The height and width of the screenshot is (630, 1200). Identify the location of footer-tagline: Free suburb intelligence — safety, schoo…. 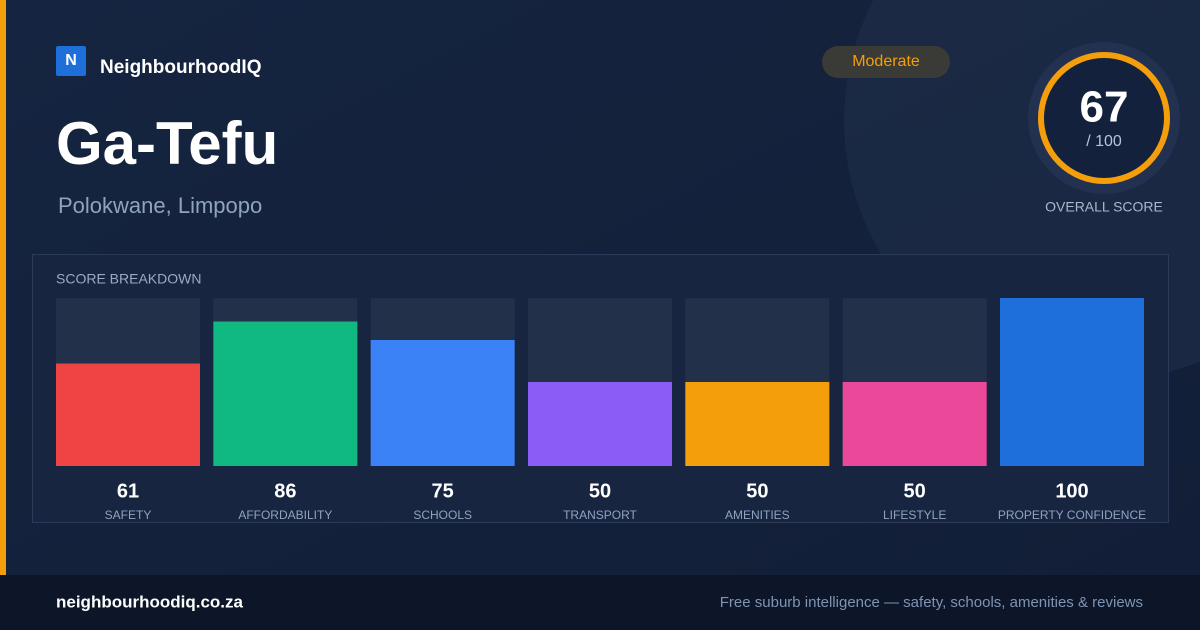
(931, 602).